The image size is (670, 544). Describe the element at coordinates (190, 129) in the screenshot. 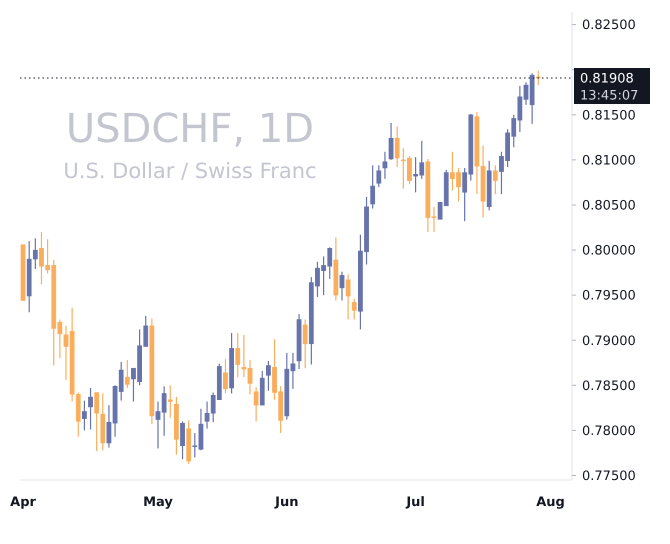

I see `text: USDCHF, 1D` at that location.